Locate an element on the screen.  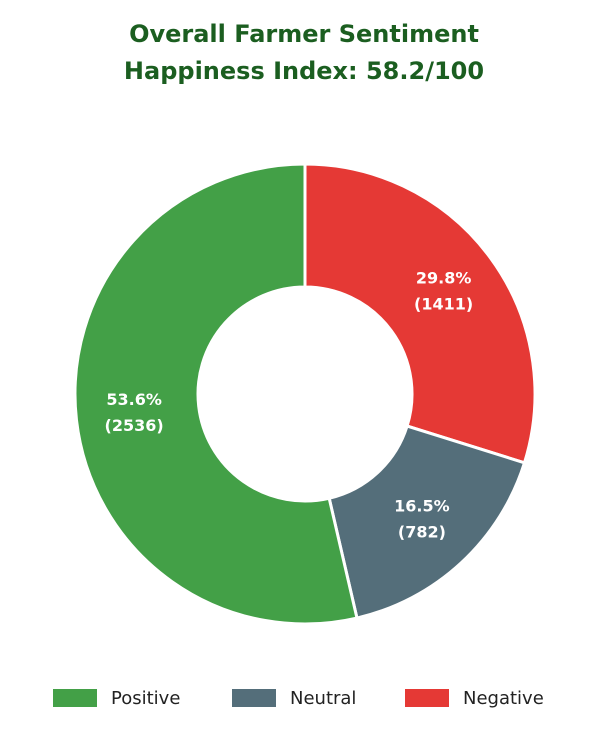
legend-label: Negative is located at coordinates (503, 698).